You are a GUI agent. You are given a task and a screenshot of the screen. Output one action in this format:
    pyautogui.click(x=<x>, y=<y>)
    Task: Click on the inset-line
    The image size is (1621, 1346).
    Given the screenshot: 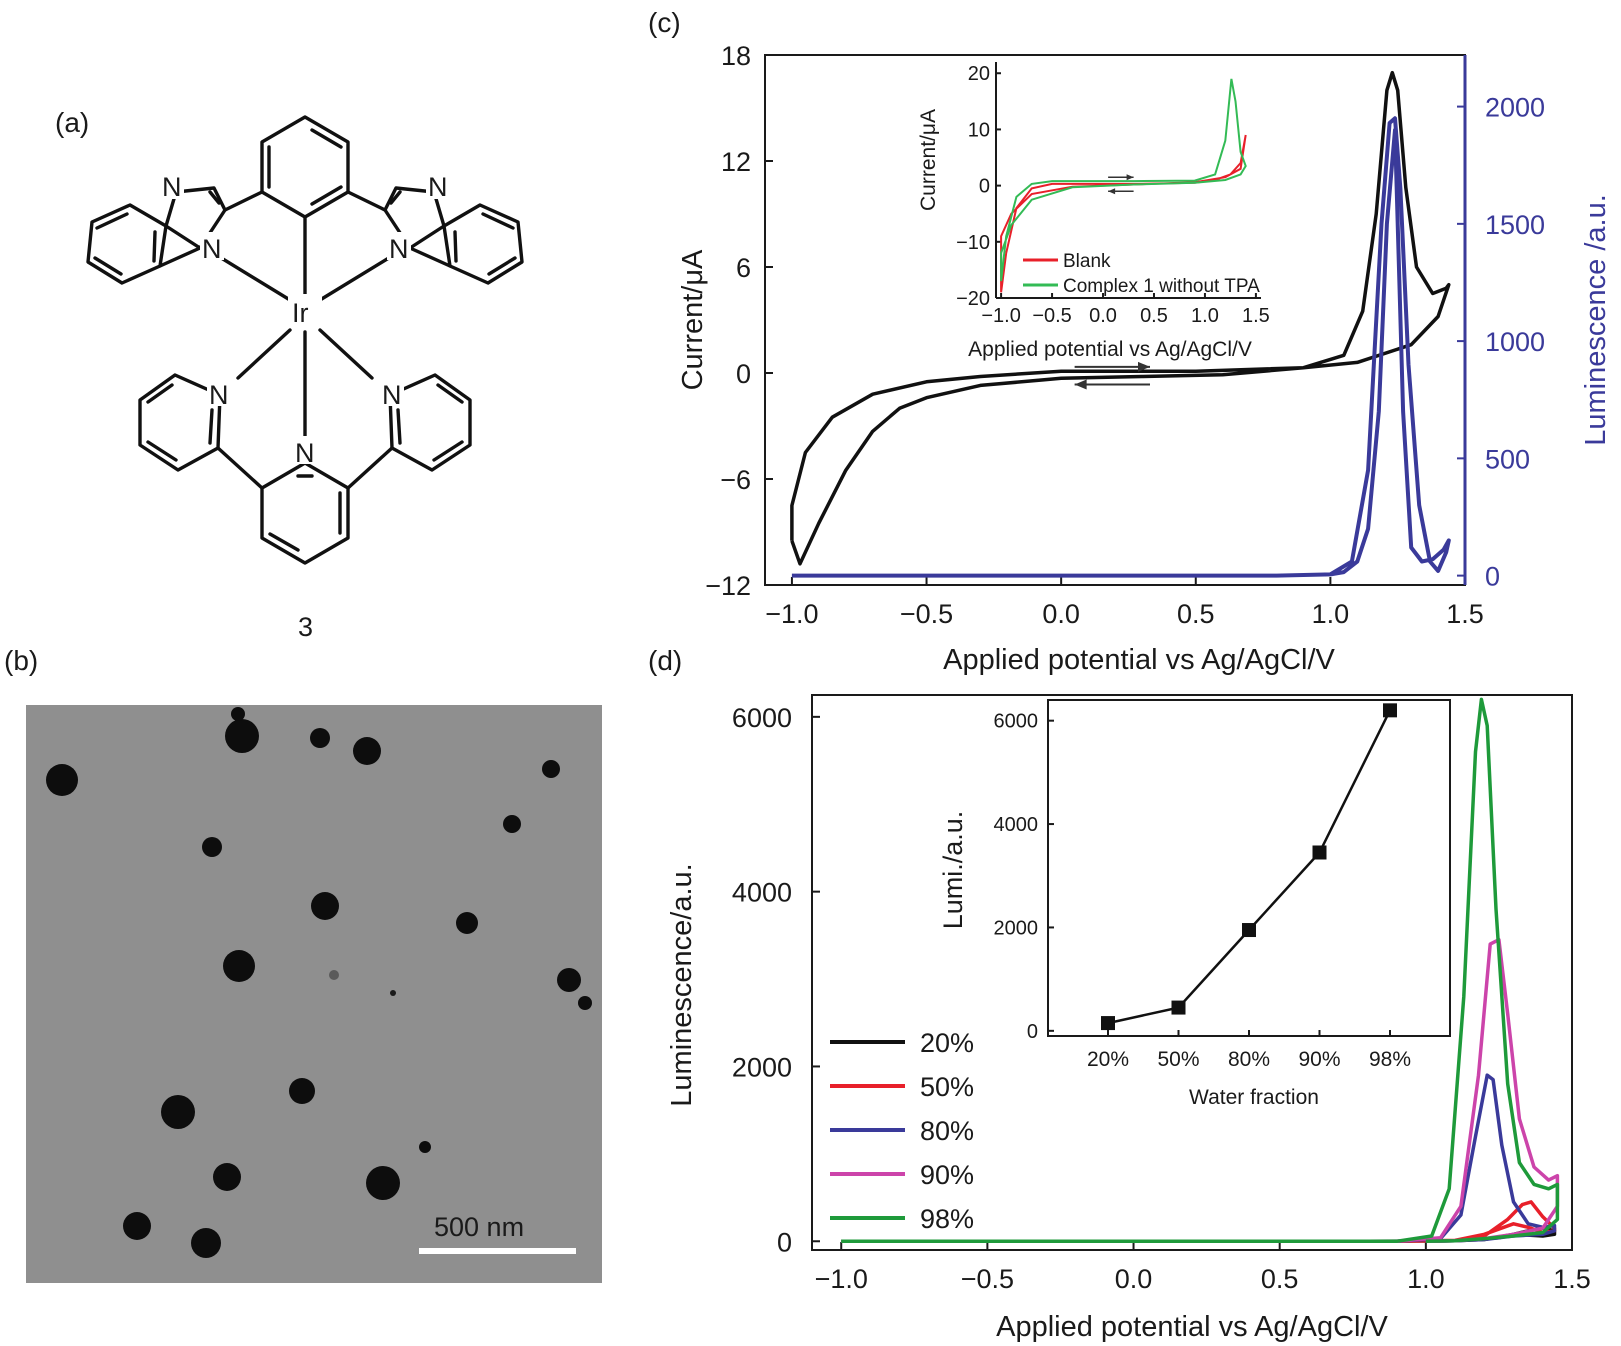 What is the action you would take?
    pyautogui.click(x=1249, y=867)
    